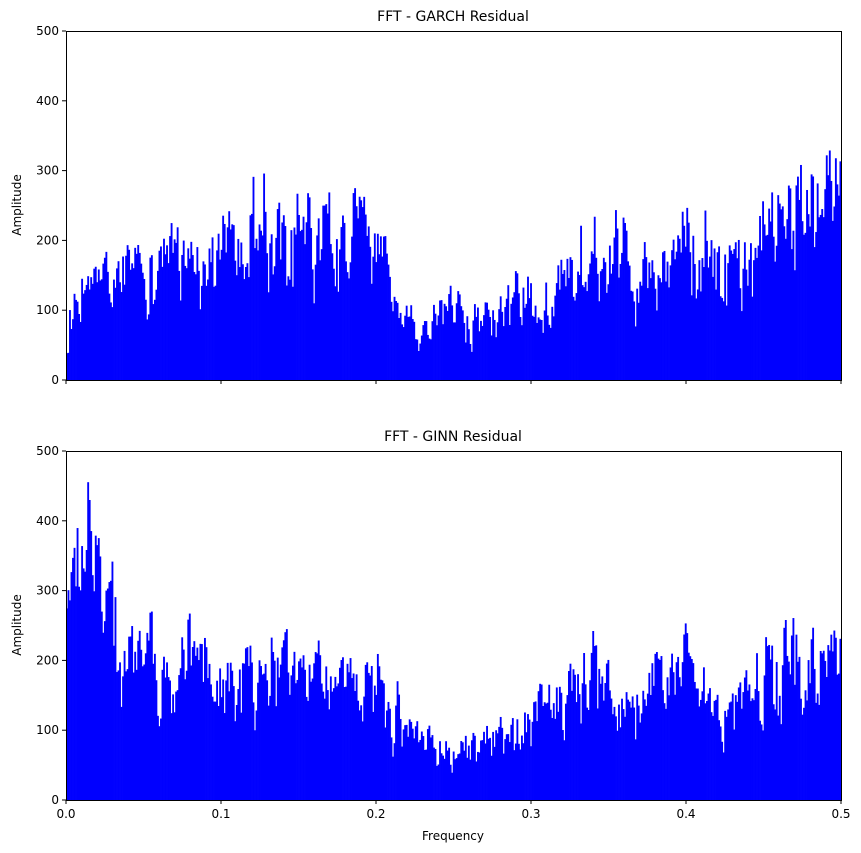 This screenshot has height=853, width=861. Describe the element at coordinates (51, 625) in the screenshot. I see `ginn-yticks: 0 100 200 300 400 500` at that location.